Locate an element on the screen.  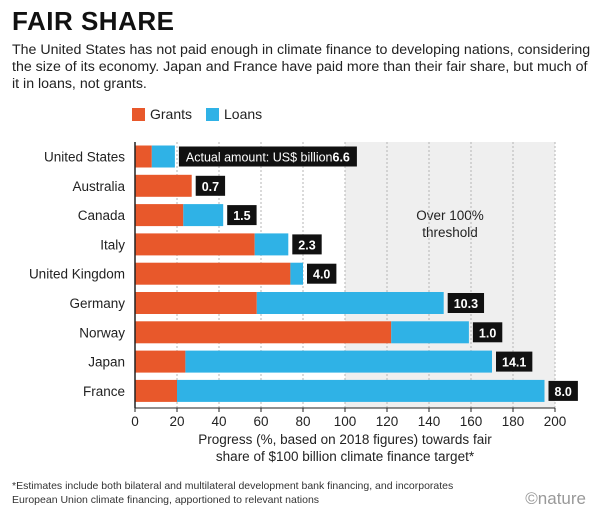
bar-germany-loans is located at coordinates (350, 303).